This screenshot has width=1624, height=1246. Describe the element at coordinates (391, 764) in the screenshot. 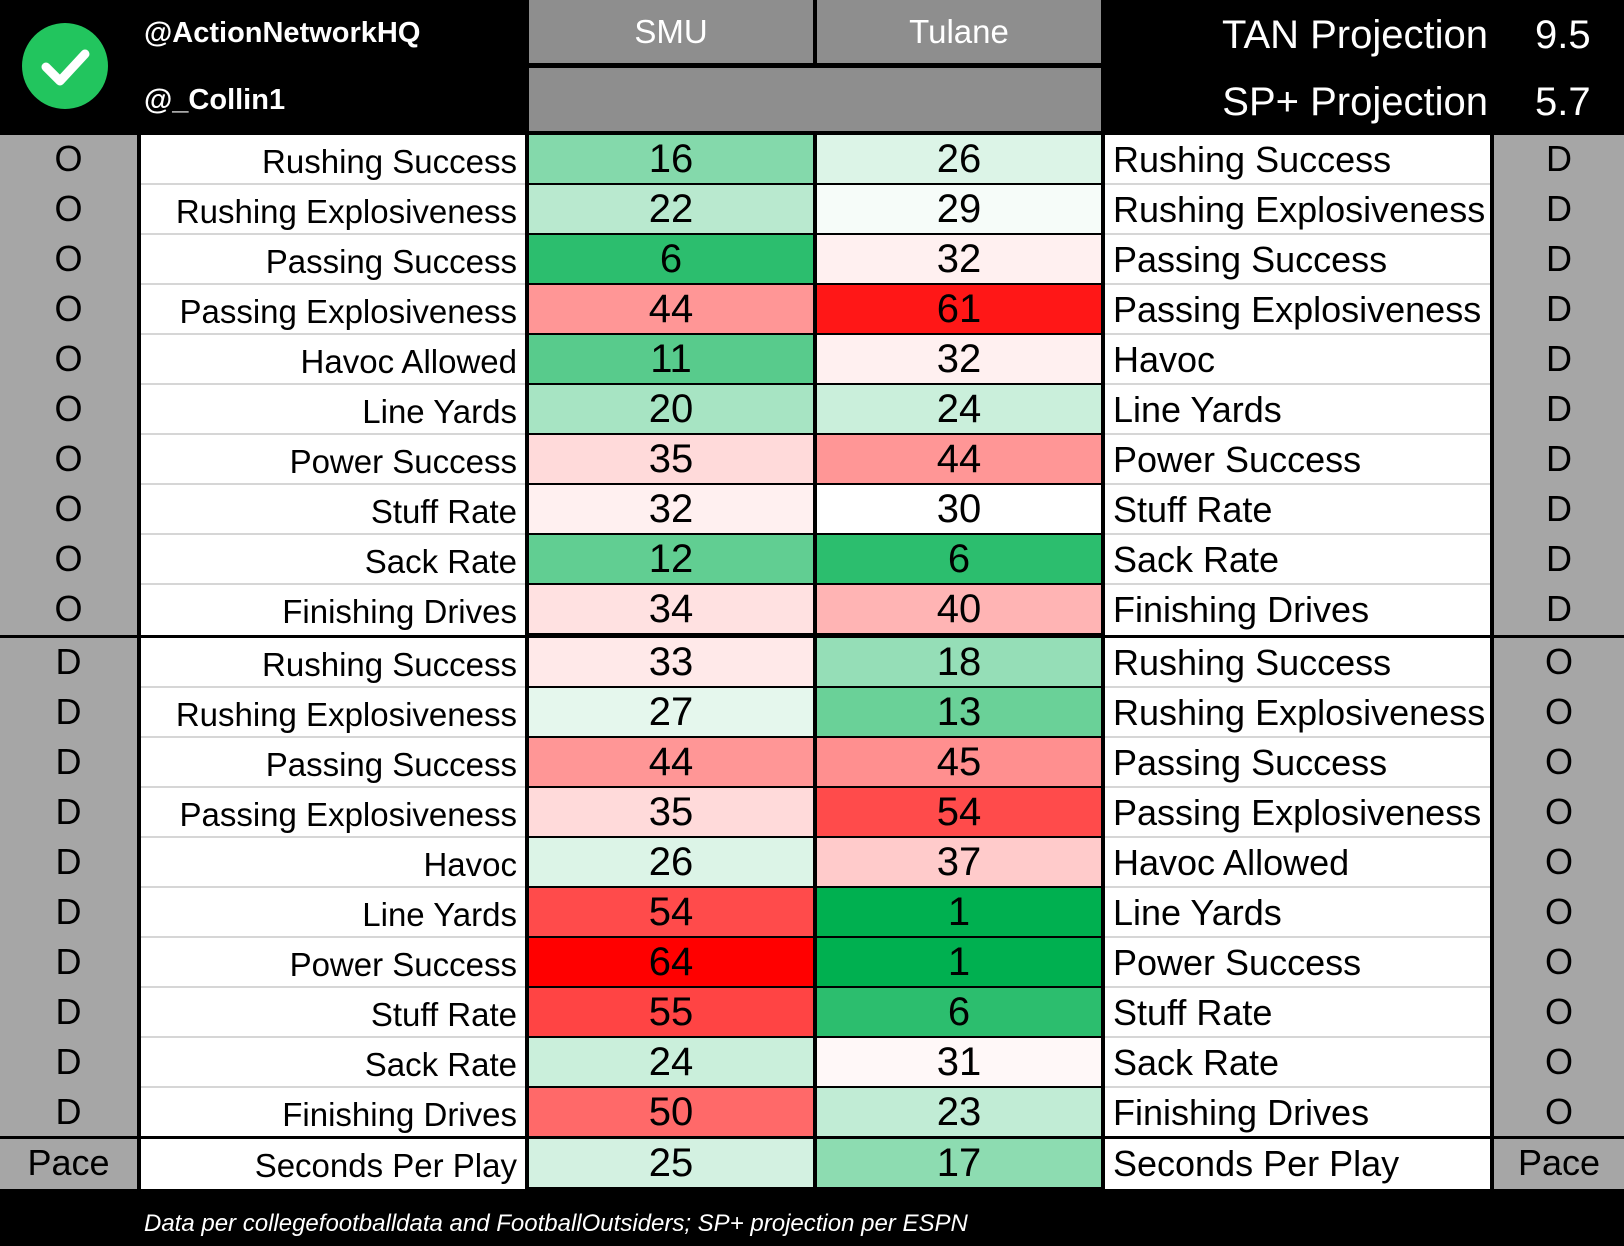

I see `row-label-left: Passing Success` at that location.